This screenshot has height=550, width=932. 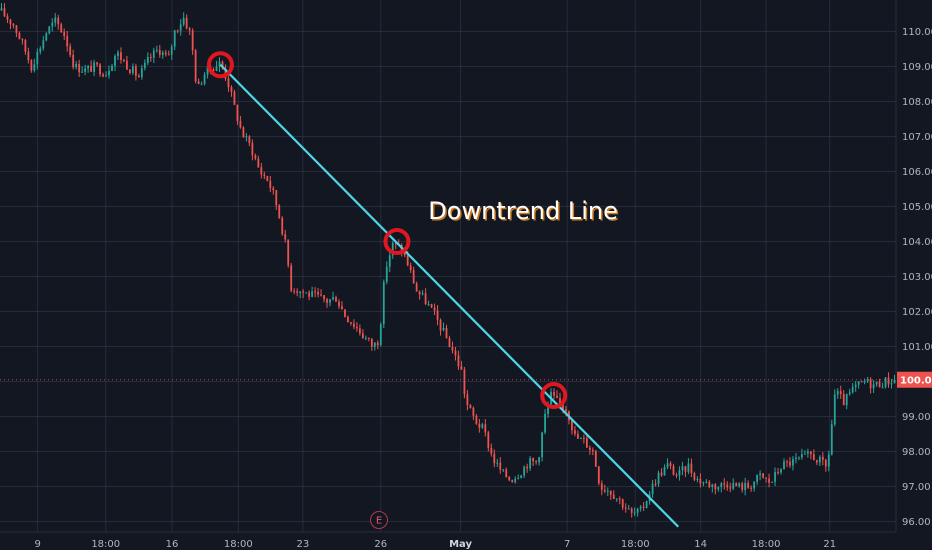 I want to click on y-tick-label: 96.00, so click(x=916, y=522).